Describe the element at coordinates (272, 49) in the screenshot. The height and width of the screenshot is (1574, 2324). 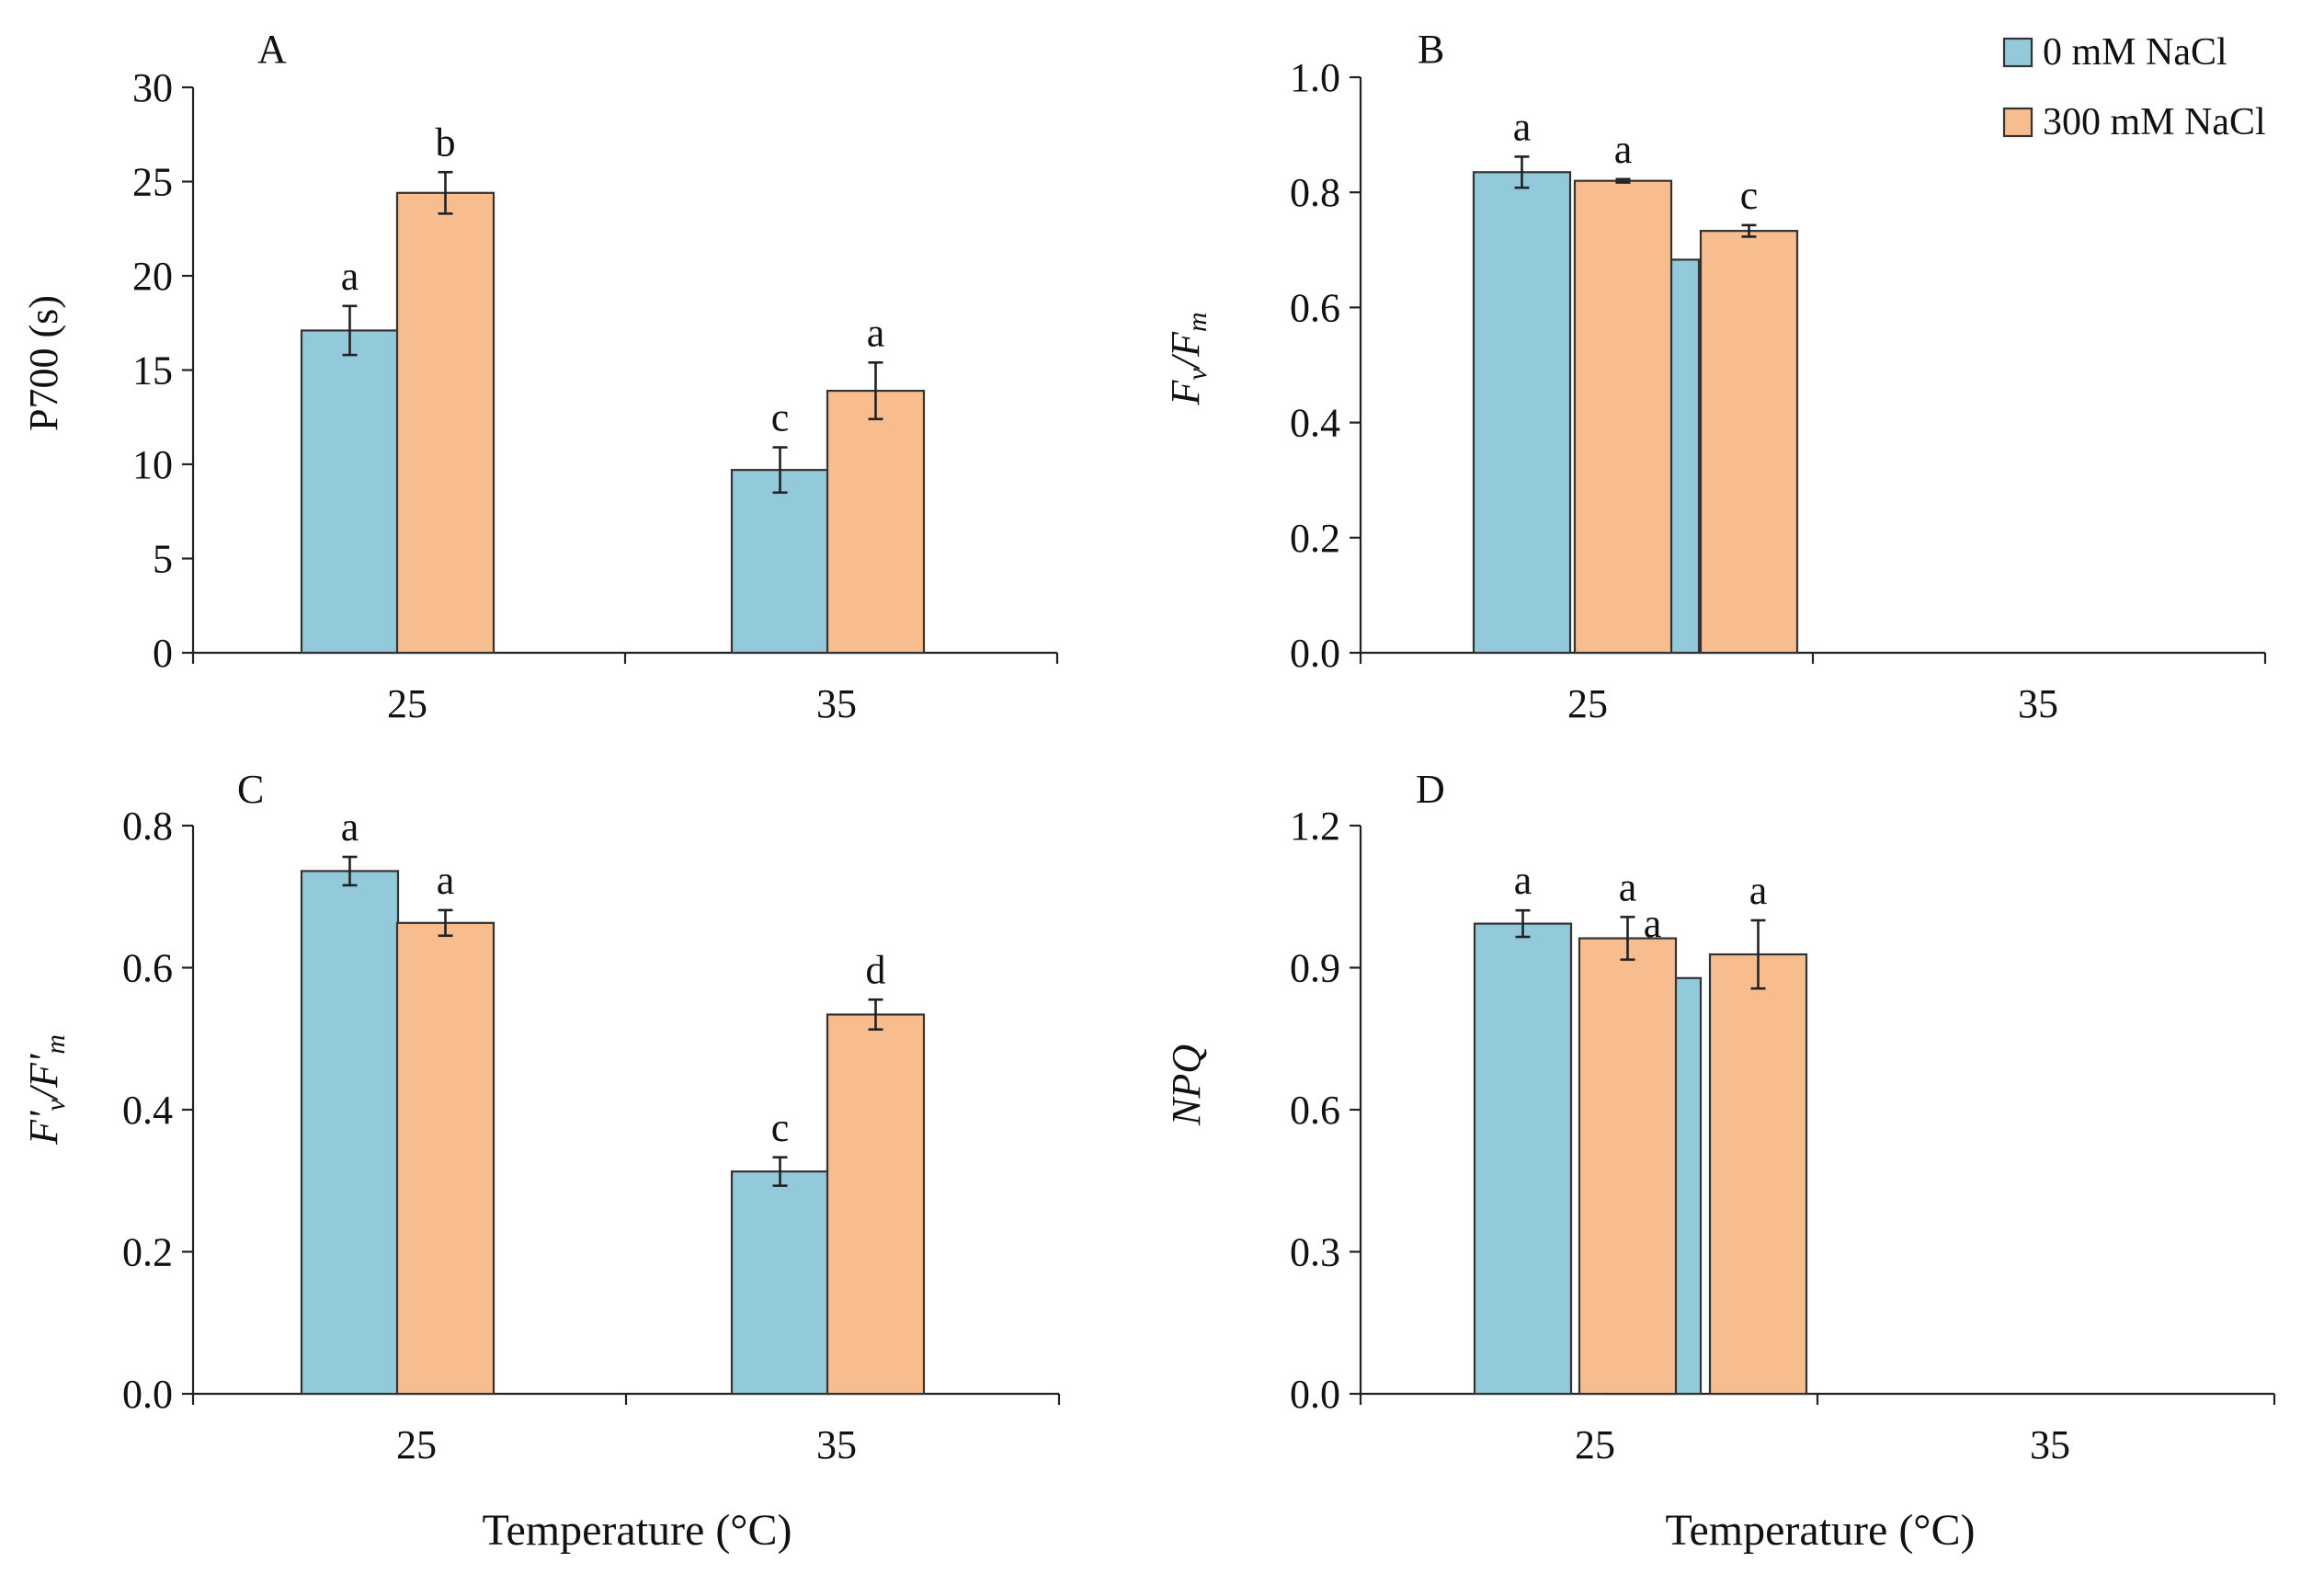
I see `panel-a-label: A` at that location.